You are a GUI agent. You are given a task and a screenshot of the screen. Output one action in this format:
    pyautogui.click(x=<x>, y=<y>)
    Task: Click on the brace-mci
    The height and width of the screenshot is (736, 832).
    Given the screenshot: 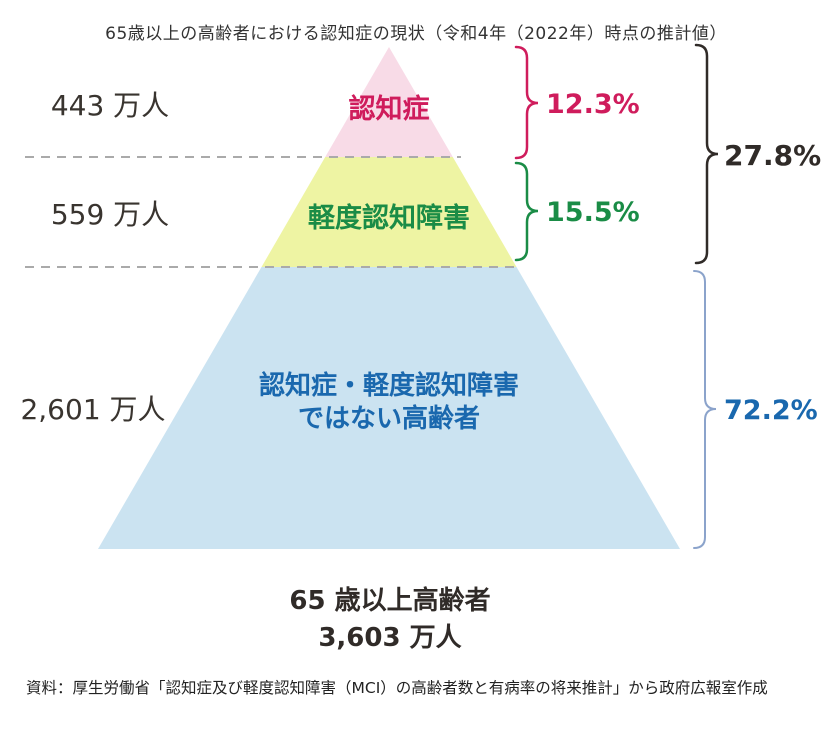 What is the action you would take?
    pyautogui.click(x=526, y=211)
    